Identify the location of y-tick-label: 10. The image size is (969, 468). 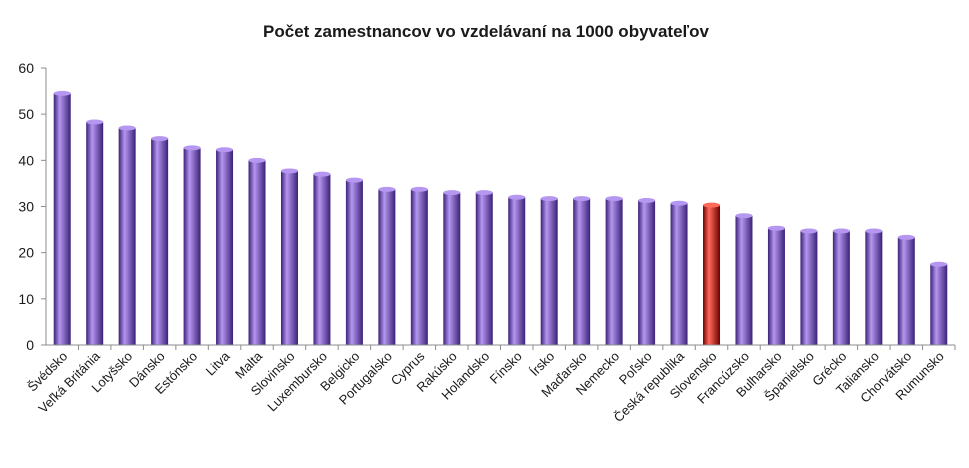
(26, 299).